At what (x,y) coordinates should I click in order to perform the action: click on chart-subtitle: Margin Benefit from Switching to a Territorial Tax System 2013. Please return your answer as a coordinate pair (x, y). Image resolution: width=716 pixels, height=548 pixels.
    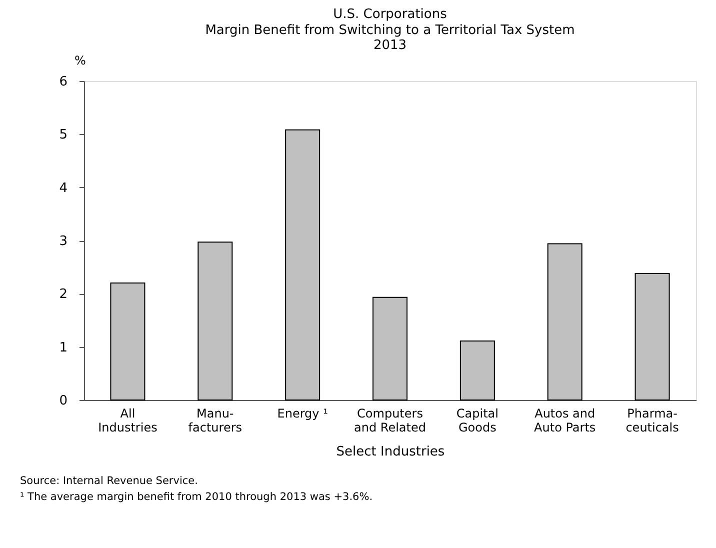
    Looking at the image, I should click on (390, 38).